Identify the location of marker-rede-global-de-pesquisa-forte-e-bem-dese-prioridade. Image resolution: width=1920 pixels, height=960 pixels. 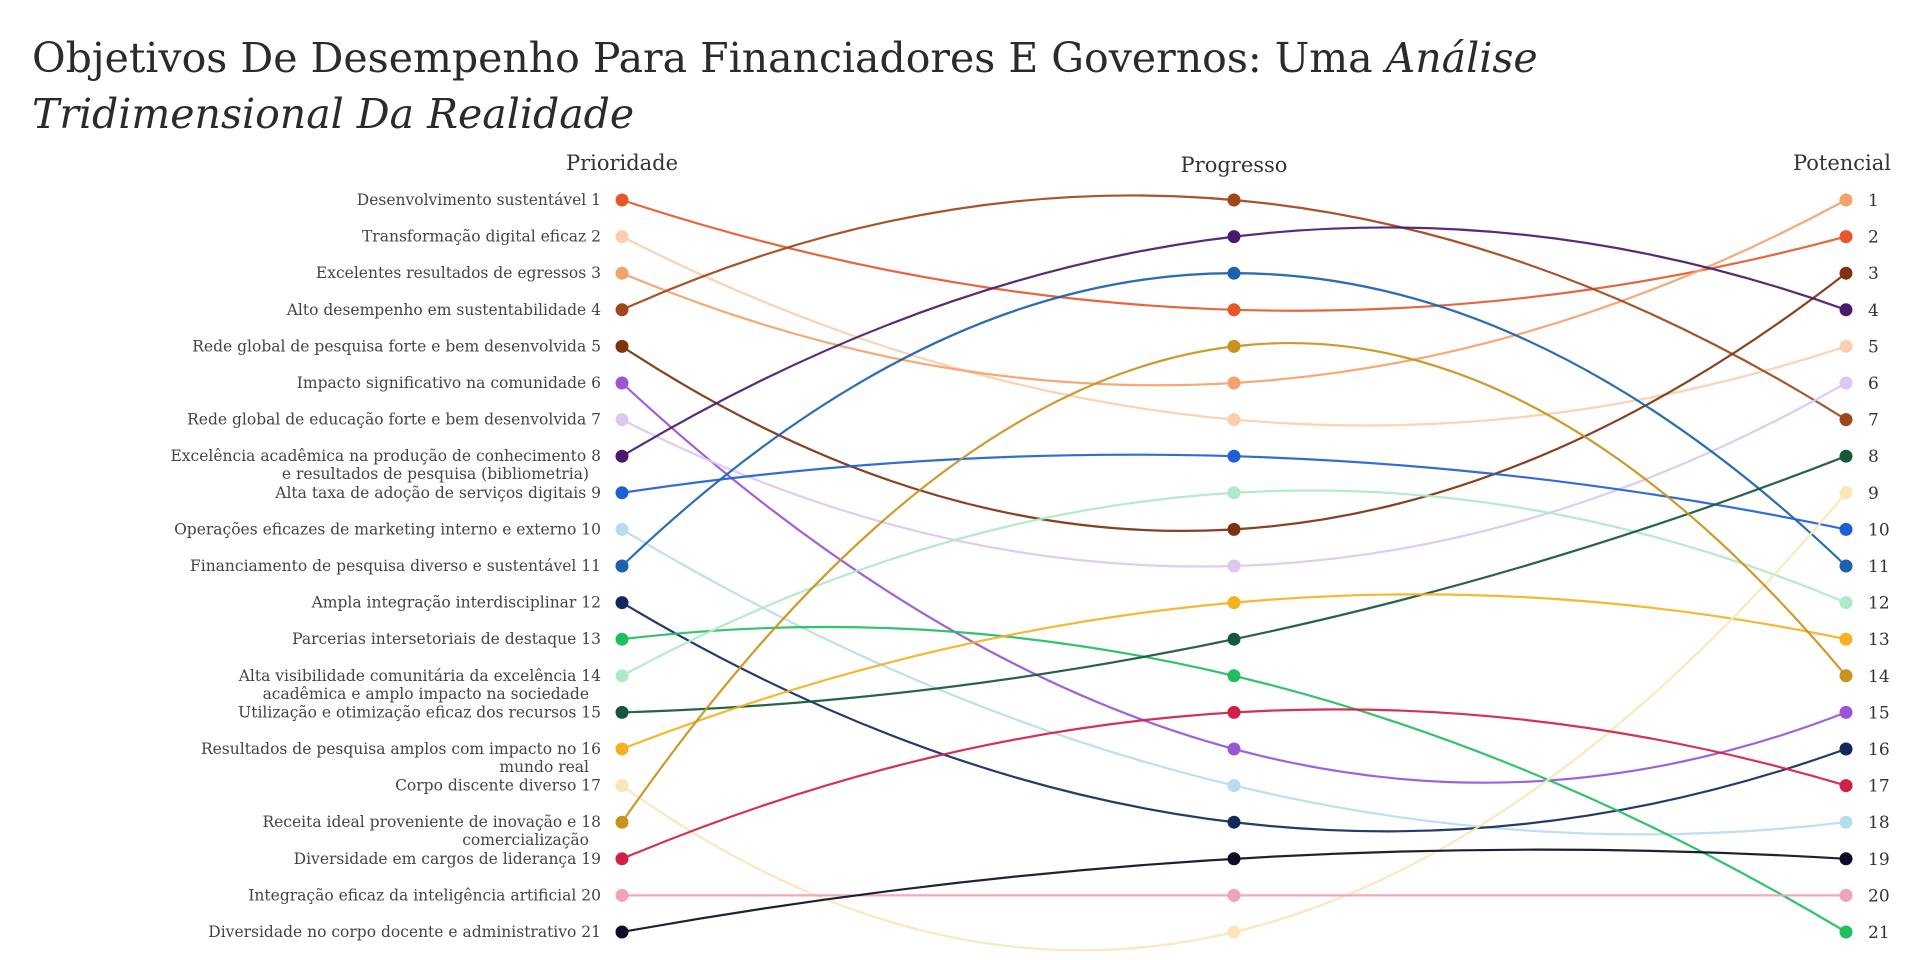
(622, 346).